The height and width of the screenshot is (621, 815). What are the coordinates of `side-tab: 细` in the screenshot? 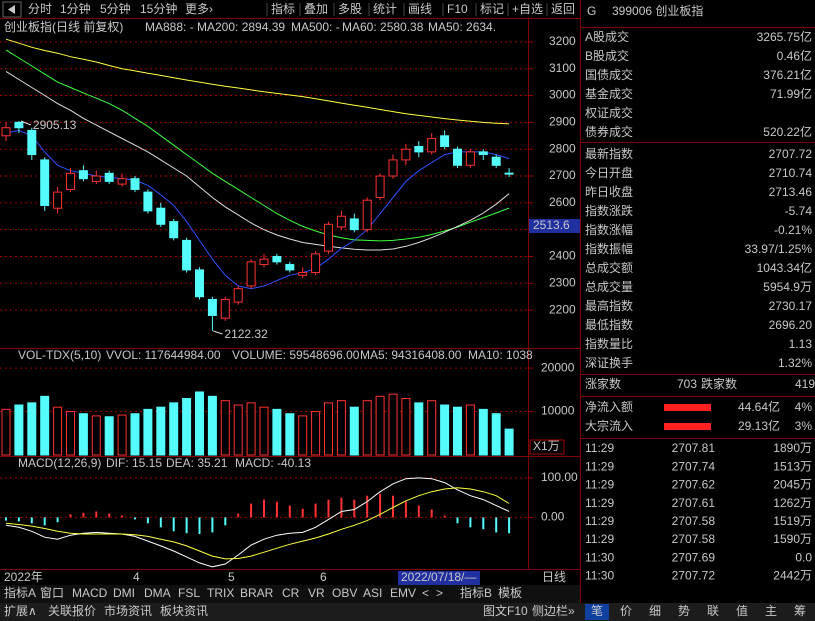 It's located at (655, 611).